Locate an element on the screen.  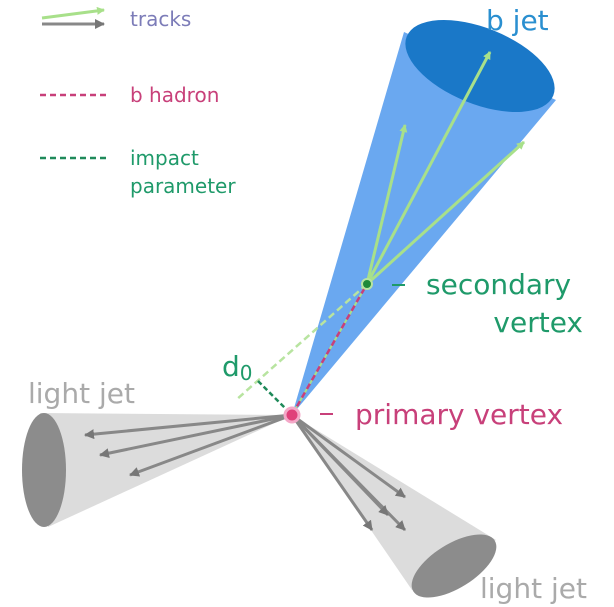
legend: tracks b hadron impact parameter is located at coordinates (138, 102).